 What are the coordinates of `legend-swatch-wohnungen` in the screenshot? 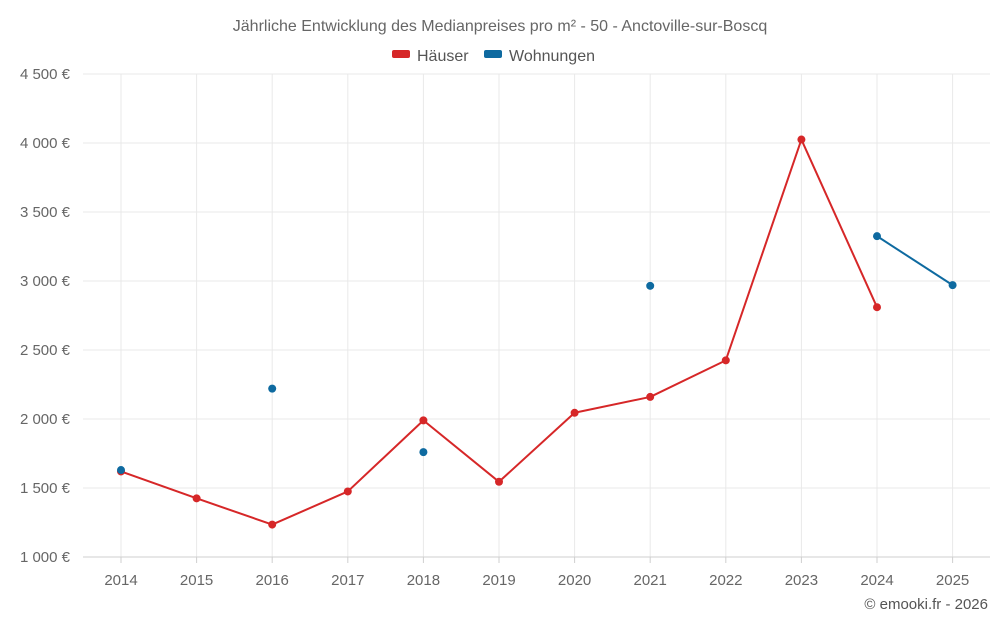 It's located at (493, 54).